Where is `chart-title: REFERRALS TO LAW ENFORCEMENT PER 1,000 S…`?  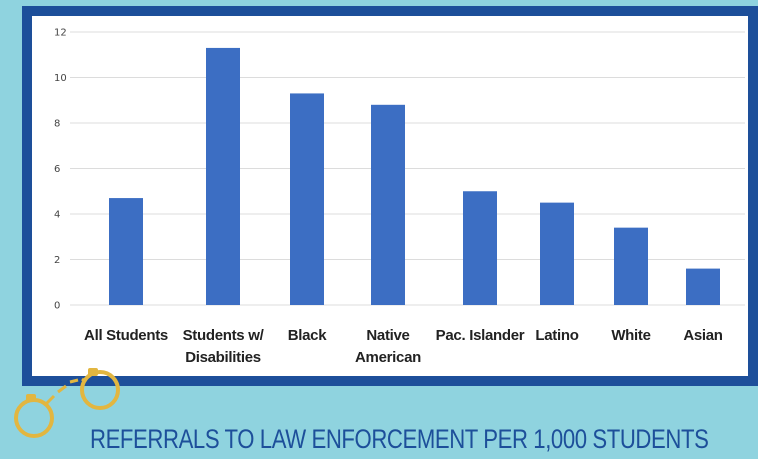
chart-title: REFERRALS TO LAW ENFORCEMENT PER 1,000 S… is located at coordinates (399, 439).